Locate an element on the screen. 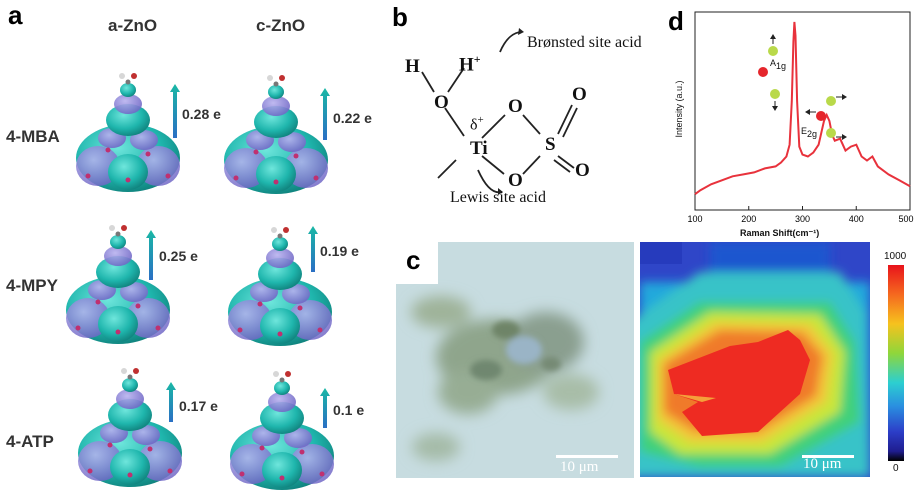 Image resolution: width=921 pixels, height=490 pixels. x-tick-label: 500 is located at coordinates (905, 219).